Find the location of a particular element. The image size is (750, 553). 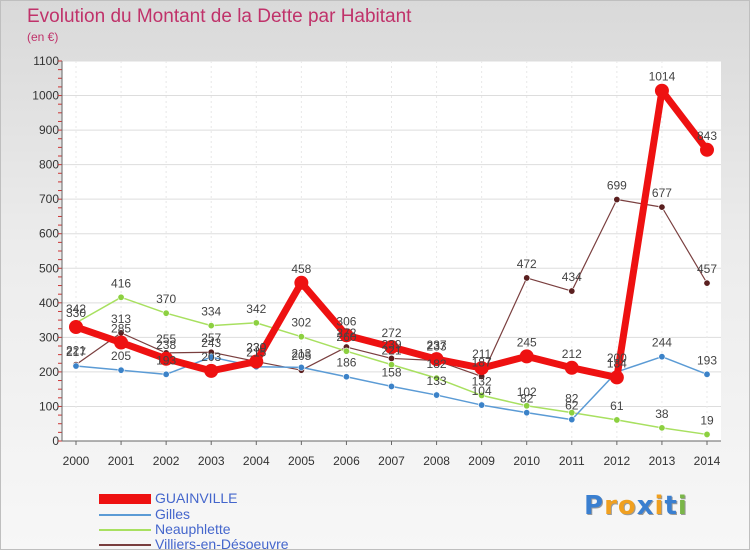

data-label-villiers-en-d-soeuvre: 221 is located at coordinates (76, 351).